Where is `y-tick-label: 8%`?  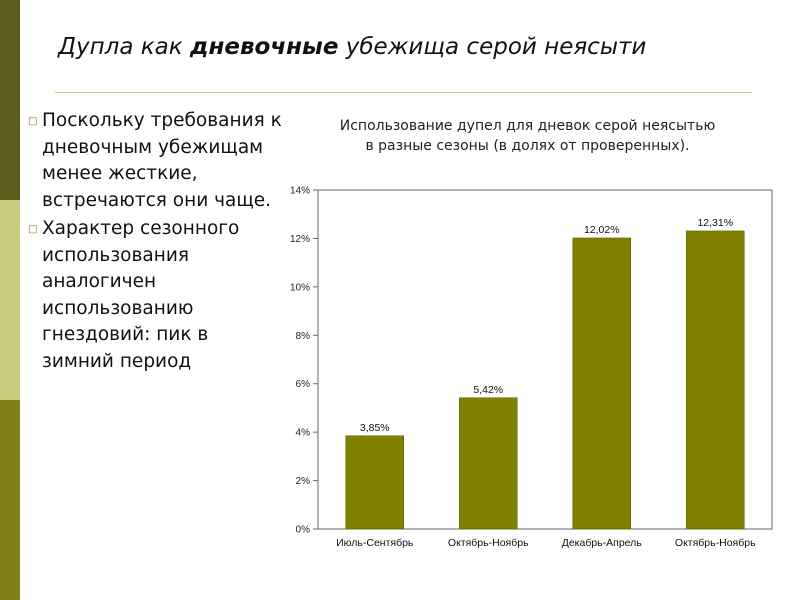 y-tick-label: 8% is located at coordinates (303, 336).